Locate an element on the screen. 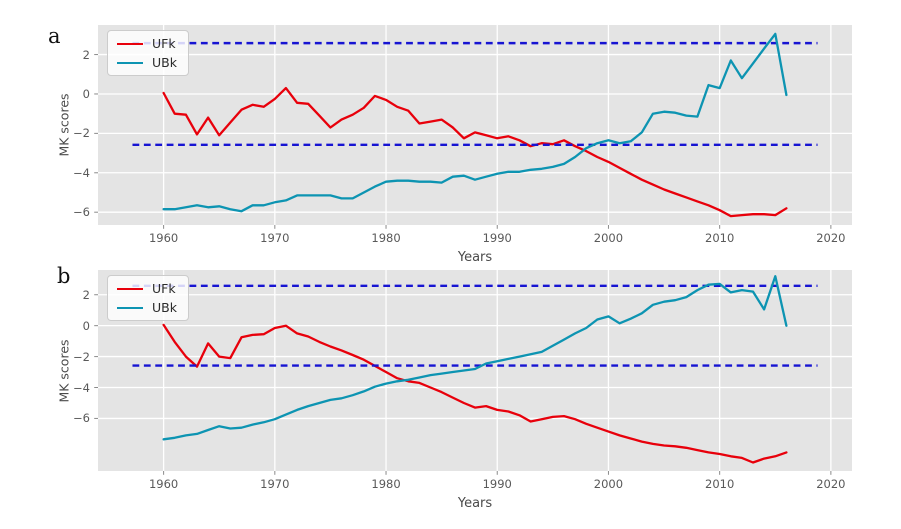 Image resolution: width=901 pixels, height=529 pixels. legend-a: UFk UBk is located at coordinates (148, 53).